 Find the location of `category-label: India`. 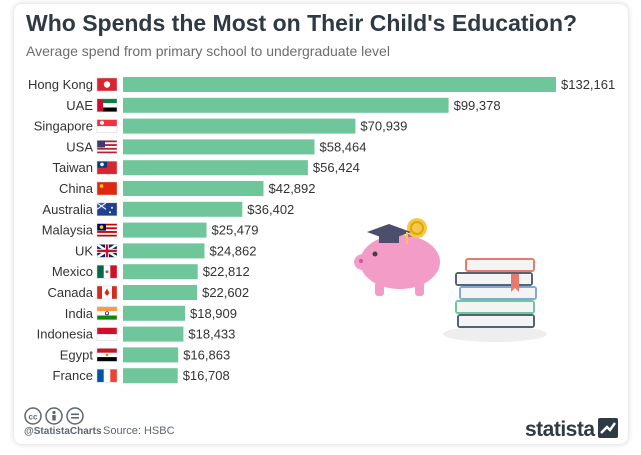

category-label: India is located at coordinates (79, 313).